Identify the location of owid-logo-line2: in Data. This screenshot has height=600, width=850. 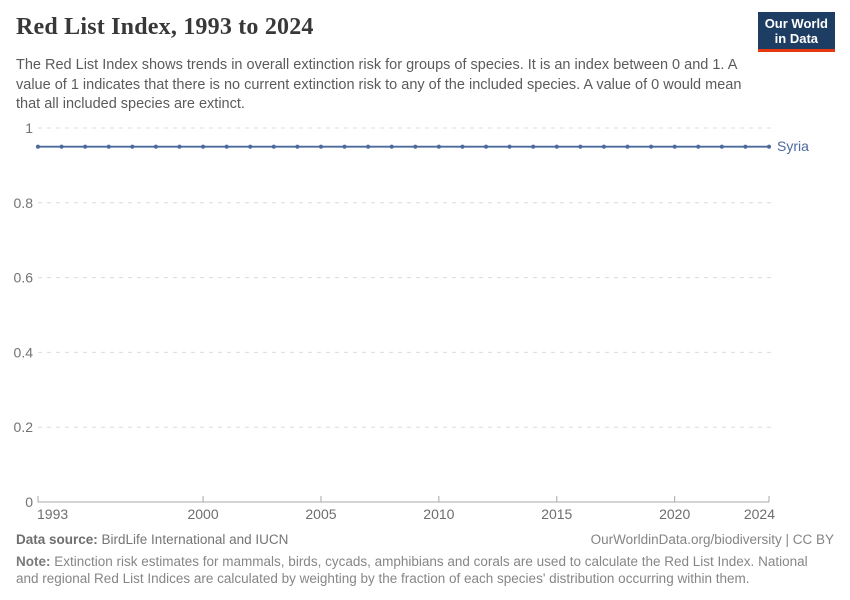
(796, 38).